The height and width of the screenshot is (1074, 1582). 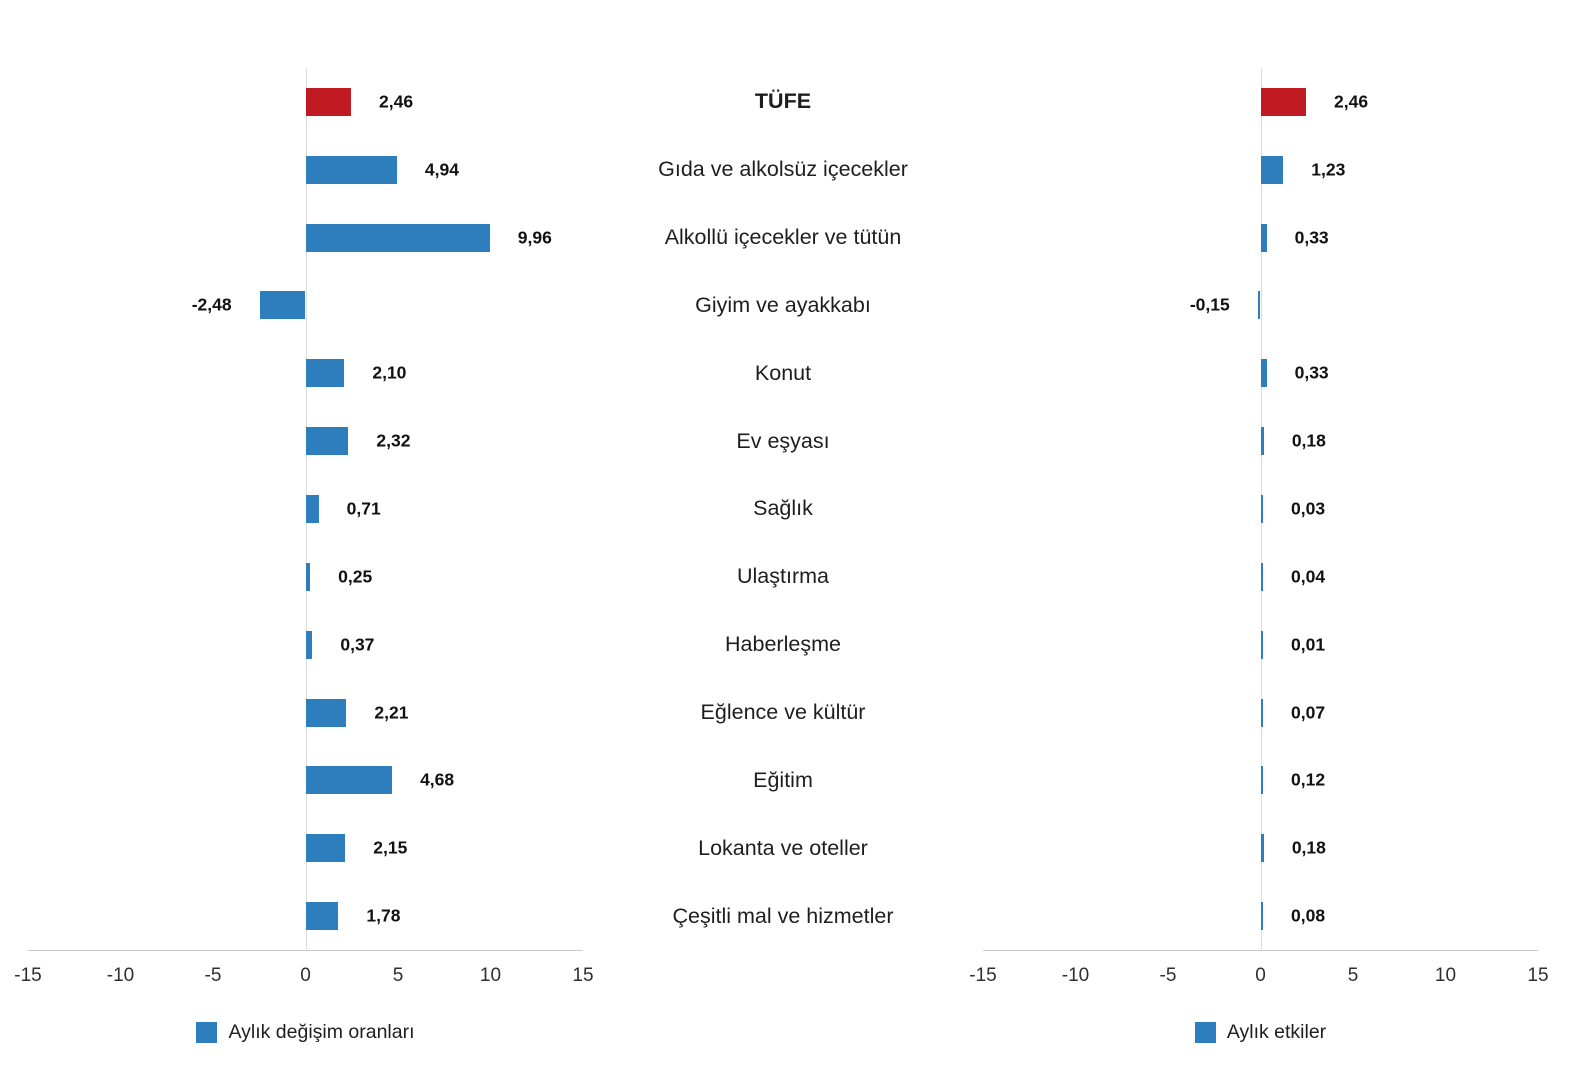 I want to click on bar-value-label: 1,23, so click(x=1328, y=169).